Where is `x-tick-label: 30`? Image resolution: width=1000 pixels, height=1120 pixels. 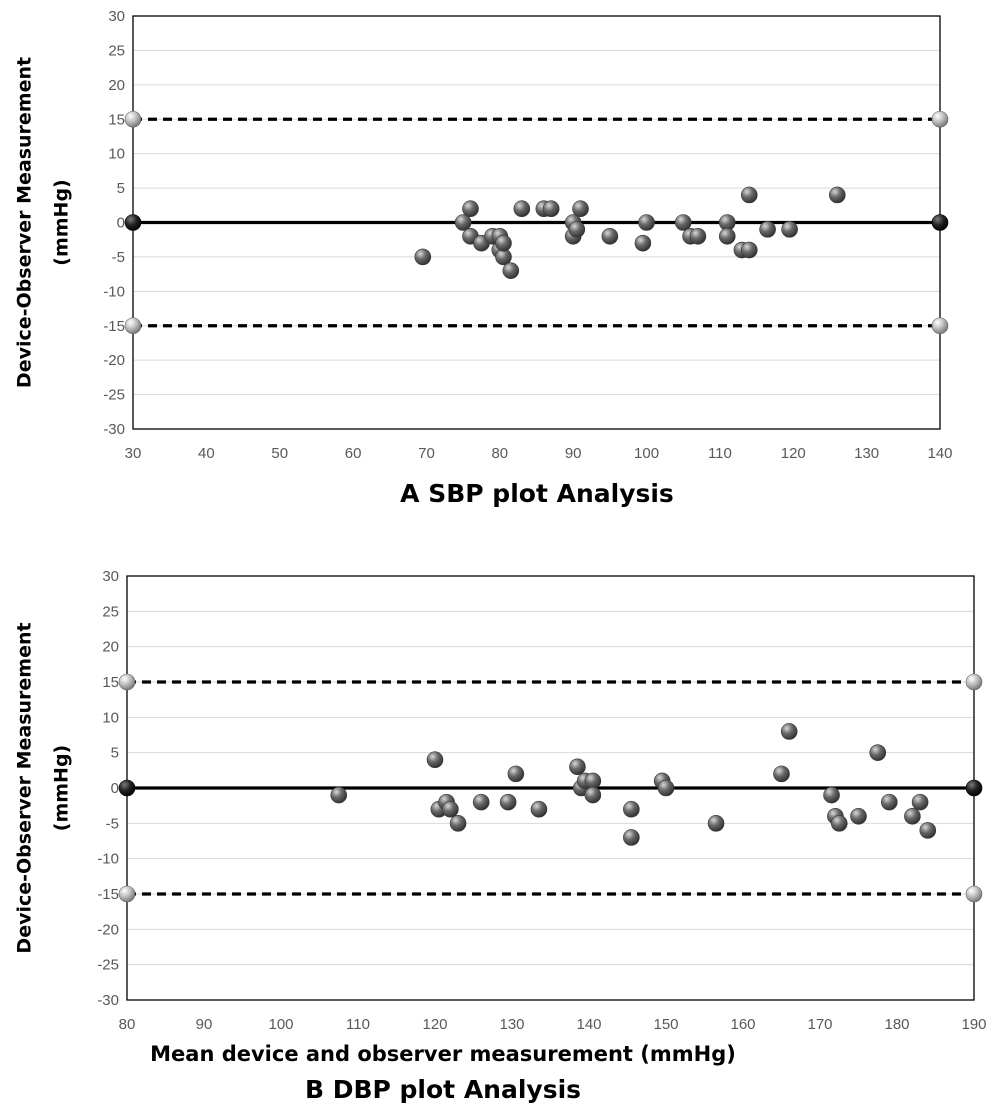 x-tick-label: 30 is located at coordinates (133, 453).